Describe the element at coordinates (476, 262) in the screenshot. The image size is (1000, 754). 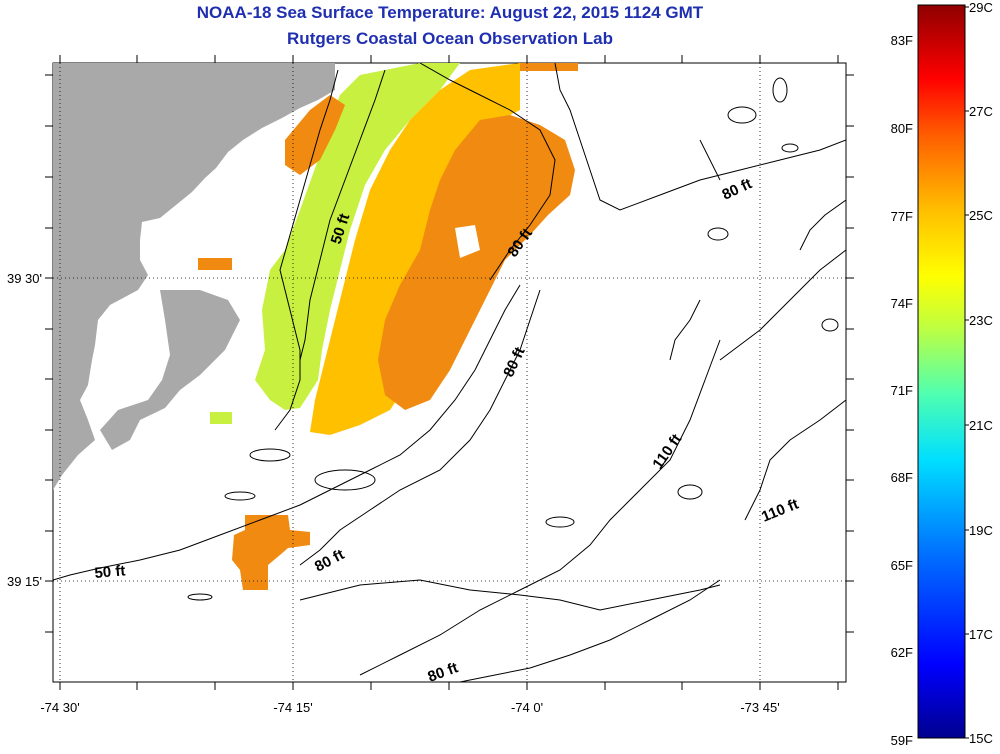
I see `sst-warm-core` at that location.